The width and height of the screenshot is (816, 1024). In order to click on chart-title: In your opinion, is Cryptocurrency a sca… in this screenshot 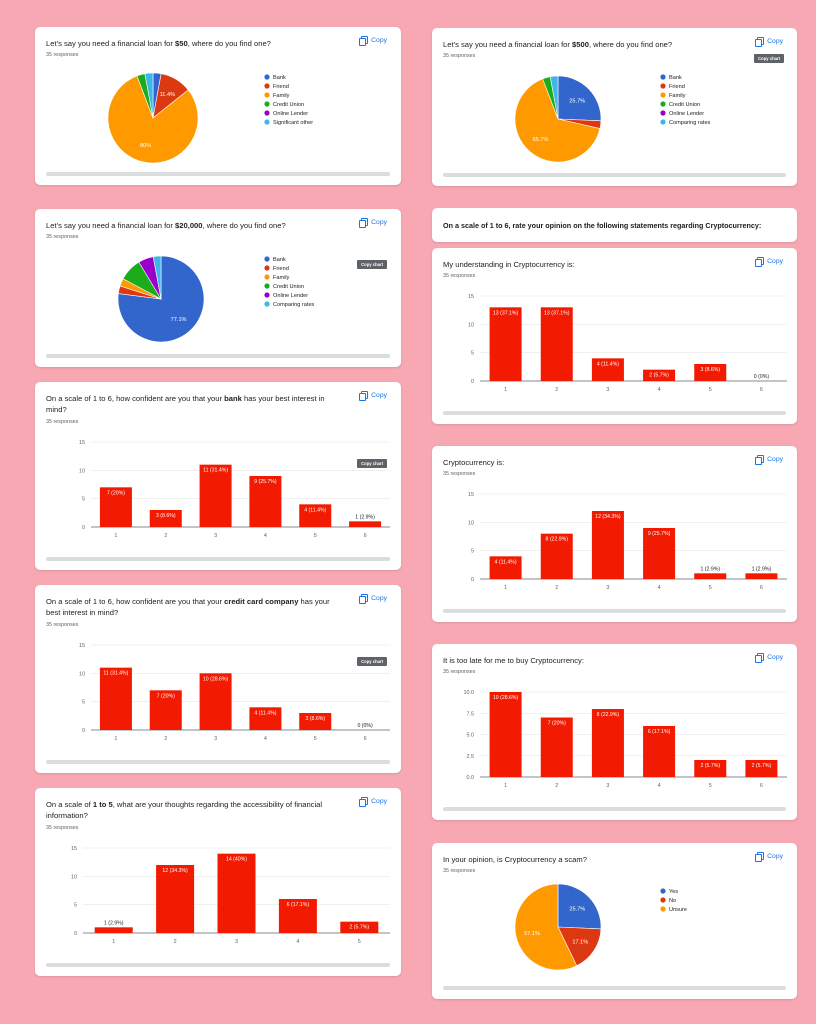, I will do `click(515, 859)`.